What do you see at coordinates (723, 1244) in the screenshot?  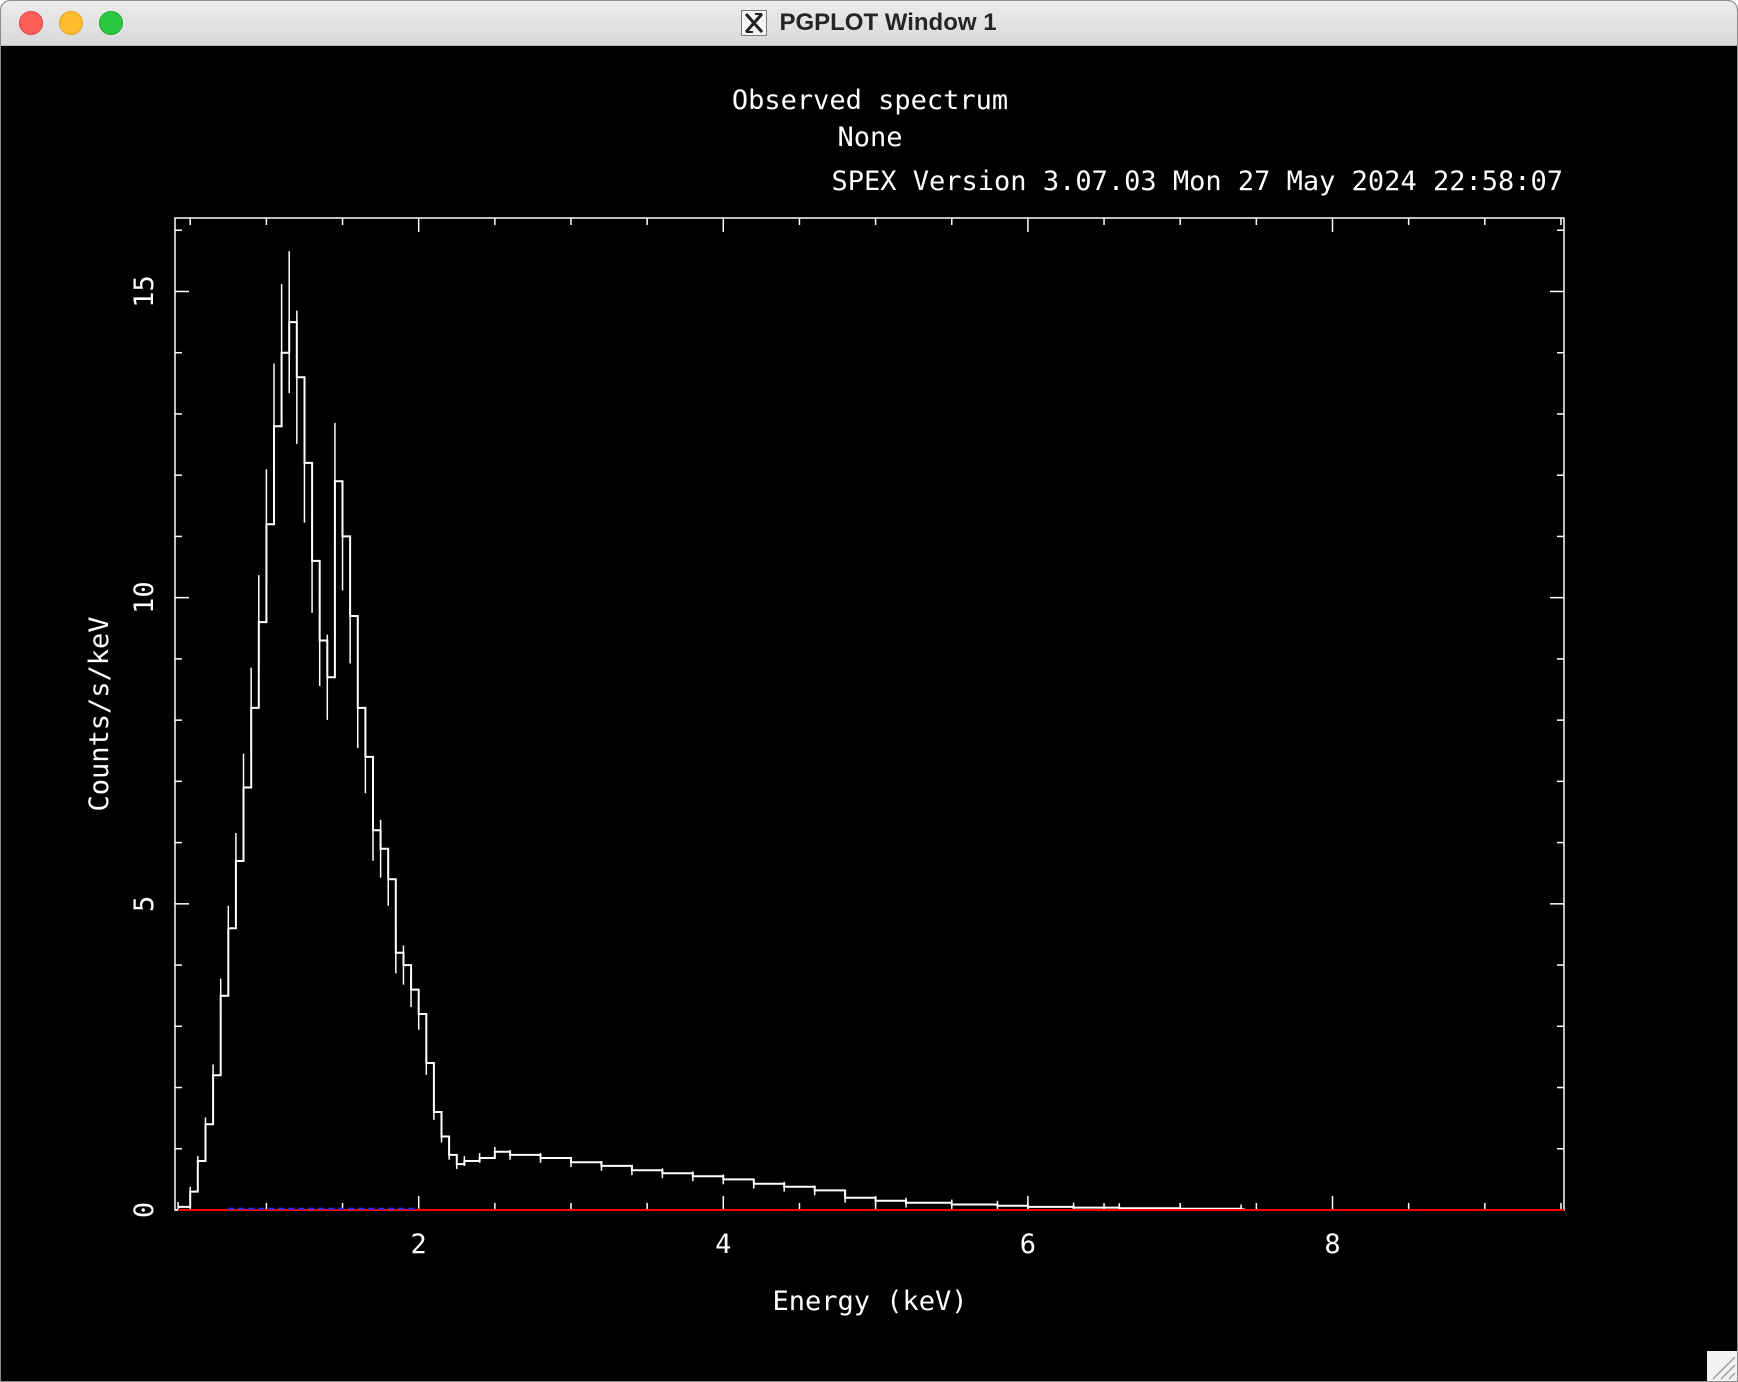 I see `x-tick-label: 4` at bounding box center [723, 1244].